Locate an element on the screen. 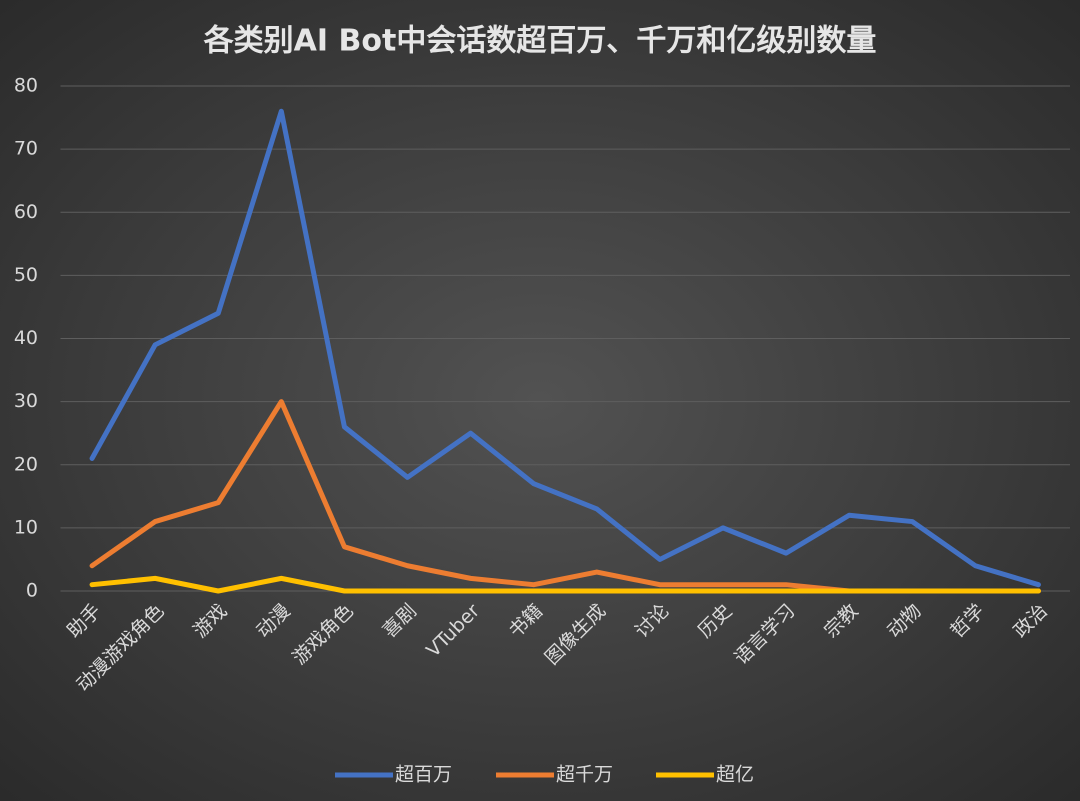 This screenshot has width=1080, height=801. y-tick-label: 70 is located at coordinates (26, 149).